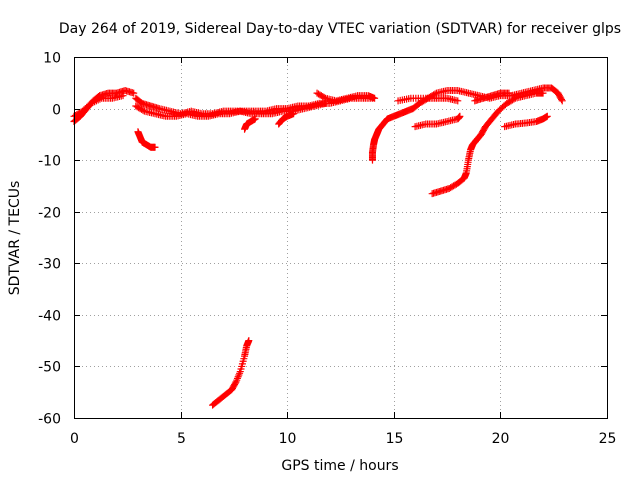 The image size is (640, 480). I want to click on y-tick-label: 0, so click(56, 111).